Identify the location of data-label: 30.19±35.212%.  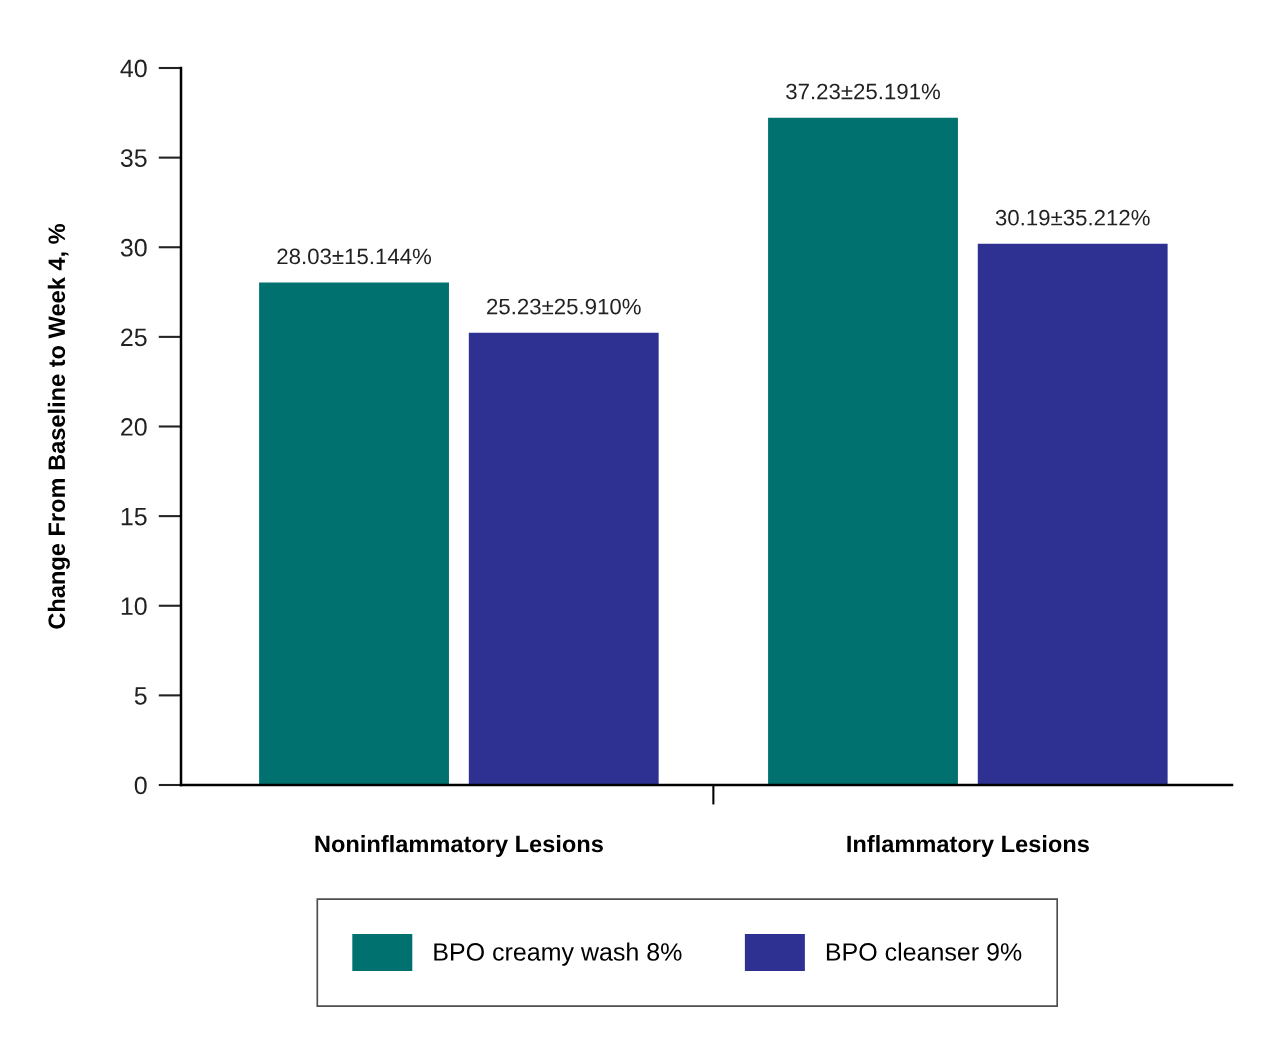
(1072, 217).